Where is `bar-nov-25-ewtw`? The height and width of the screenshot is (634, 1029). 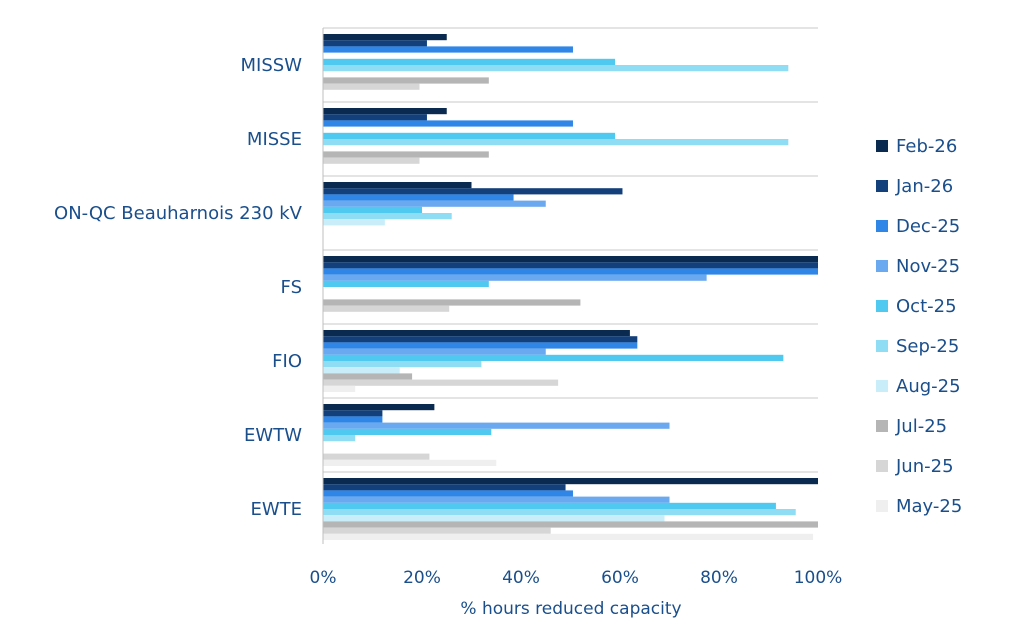
bar-nov-25-ewtw is located at coordinates (496, 425).